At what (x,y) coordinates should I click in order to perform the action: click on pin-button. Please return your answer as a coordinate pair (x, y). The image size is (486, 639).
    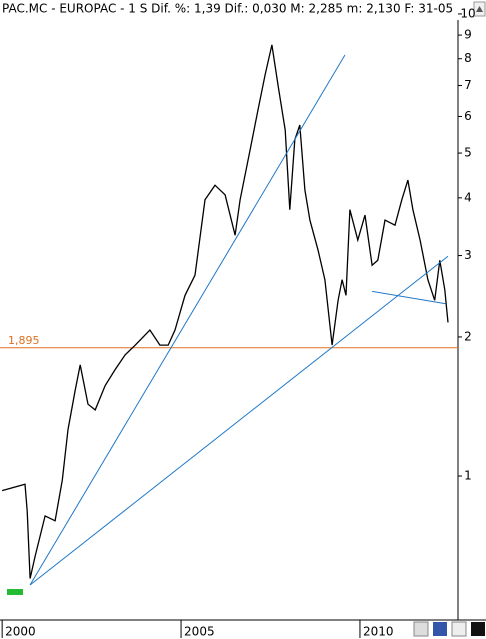
    Looking at the image, I should click on (459, 629).